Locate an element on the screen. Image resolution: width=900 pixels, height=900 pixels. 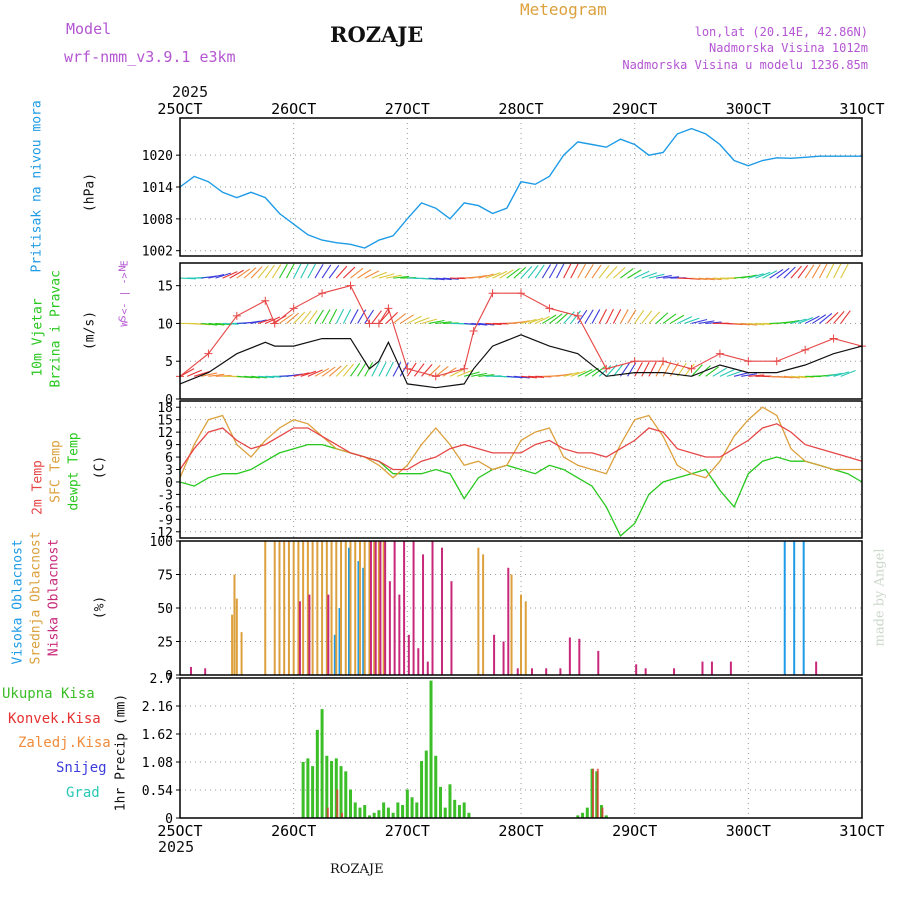
y-tick-label: 9 is located at coordinates (169, 446).